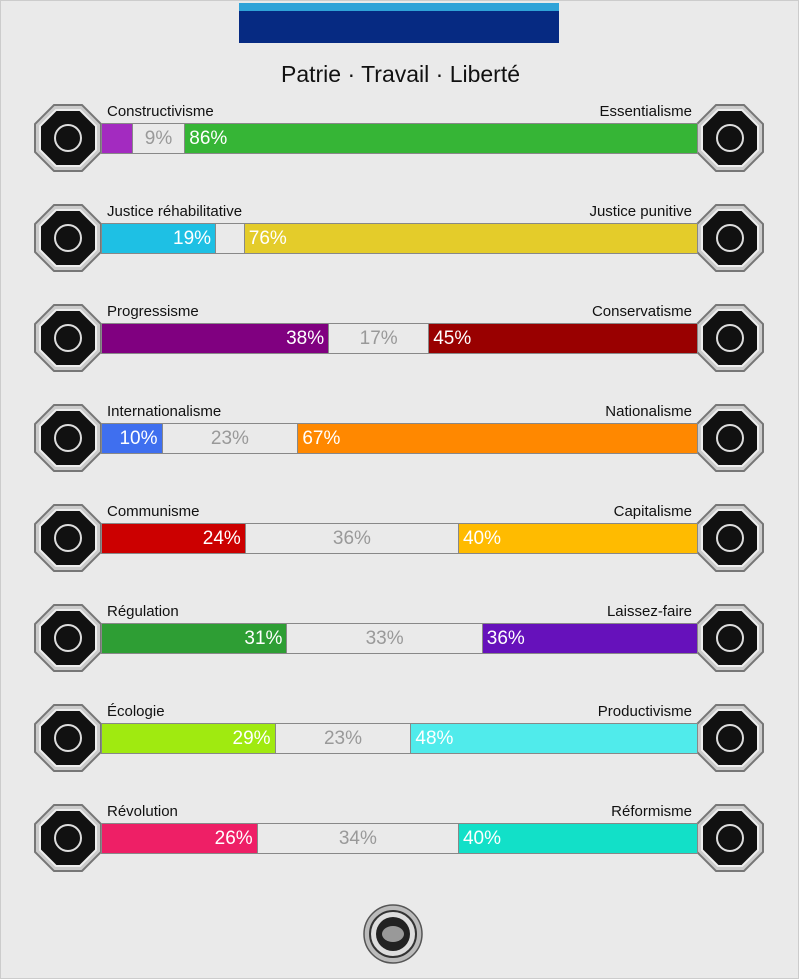 This screenshot has height=979, width=799. What do you see at coordinates (441, 138) in the screenshot?
I see `right-segment: 86%` at bounding box center [441, 138].